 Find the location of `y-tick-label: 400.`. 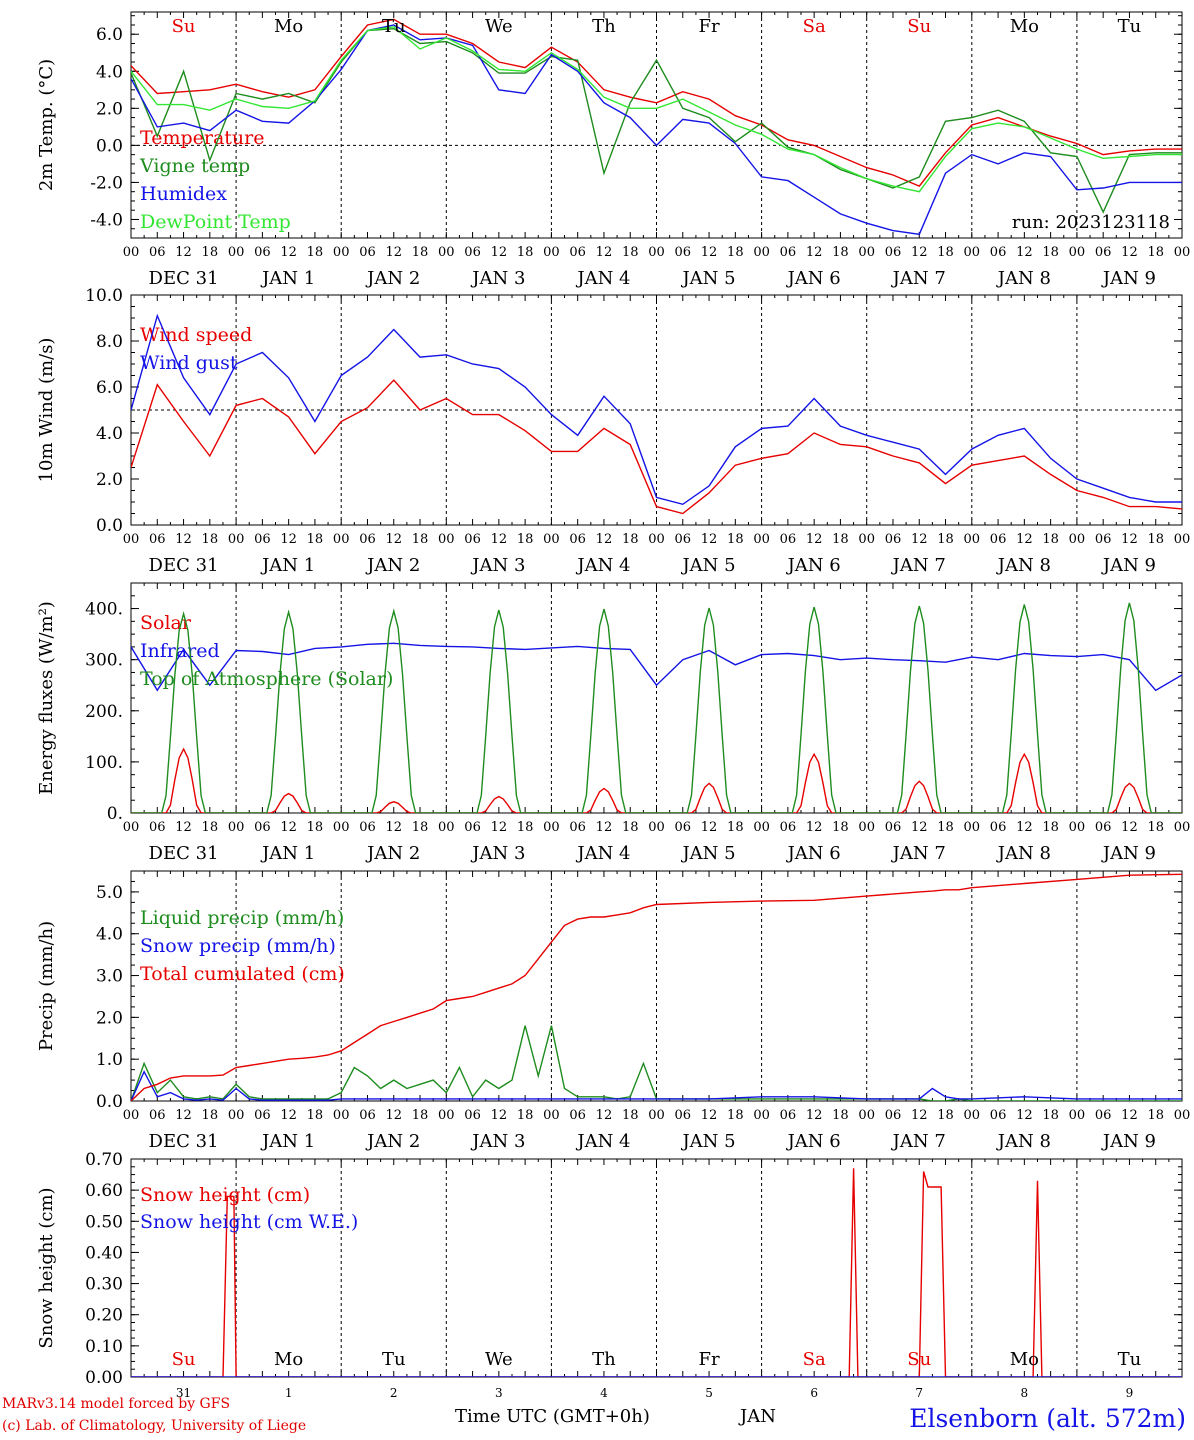

y-tick-label: 400. is located at coordinates (104, 610).